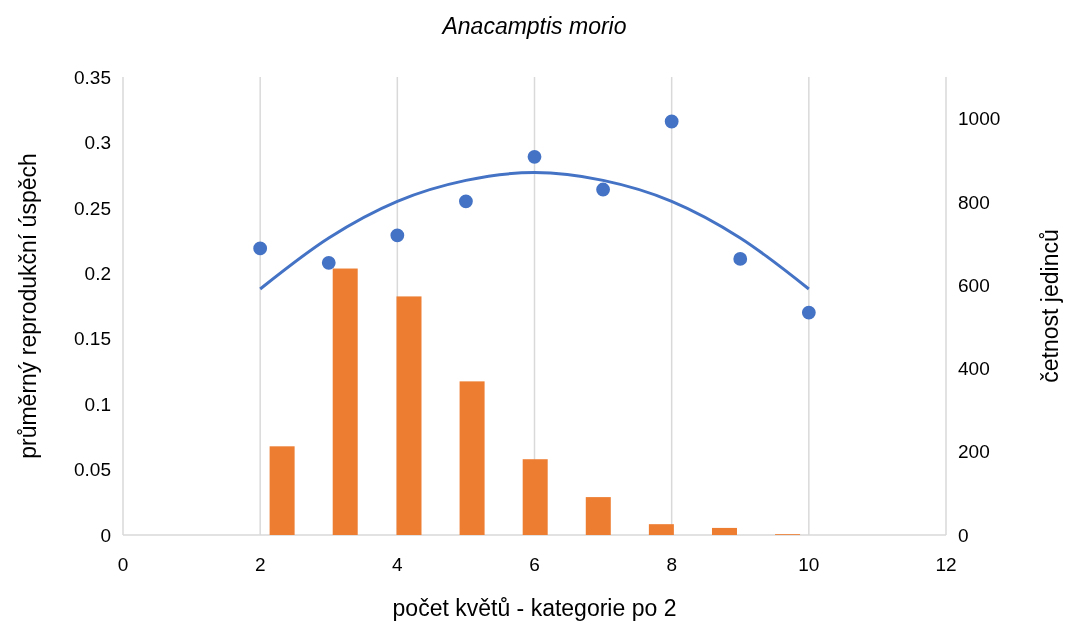 The height and width of the screenshot is (632, 1075). I want to click on y-tick-label: 0.05, so click(92, 470).